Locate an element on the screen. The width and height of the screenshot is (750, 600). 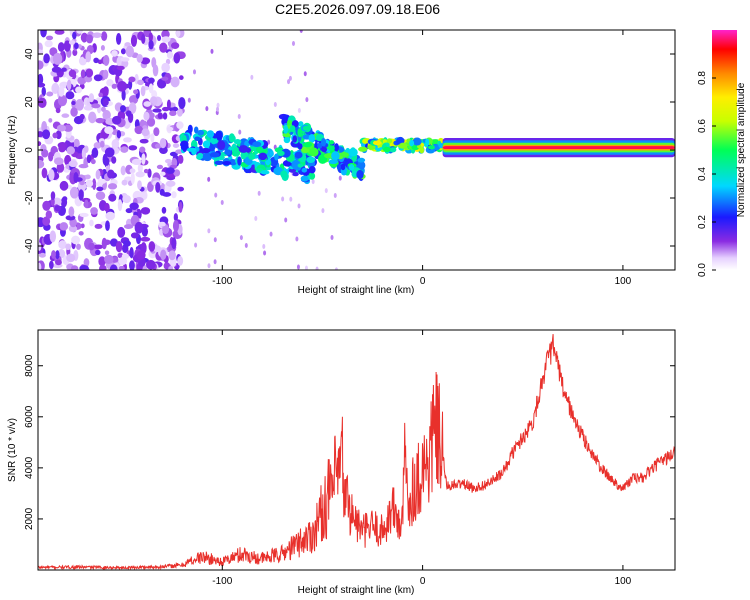
x-tick-label: -100 is located at coordinates (222, 581).